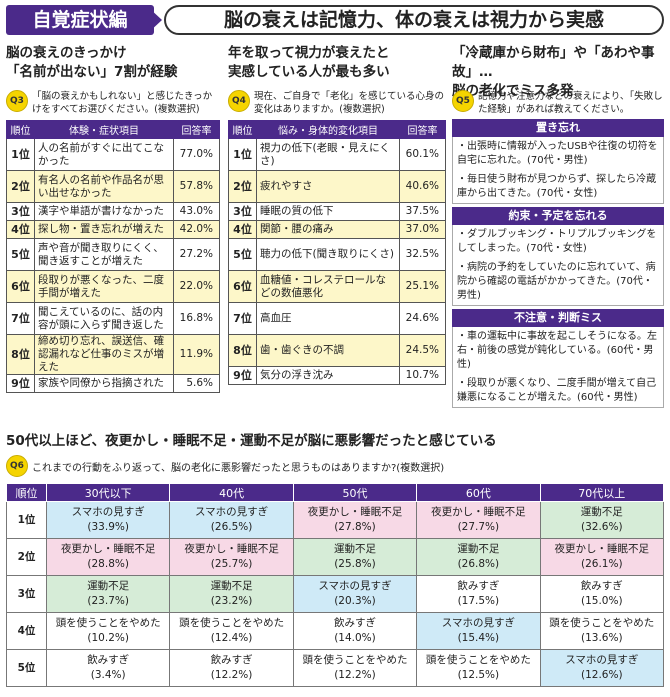  I want to click on table-row: 7位 聞こえているのに、話の内容が頭に入らず聞き返した 16.8%, so click(113, 318).